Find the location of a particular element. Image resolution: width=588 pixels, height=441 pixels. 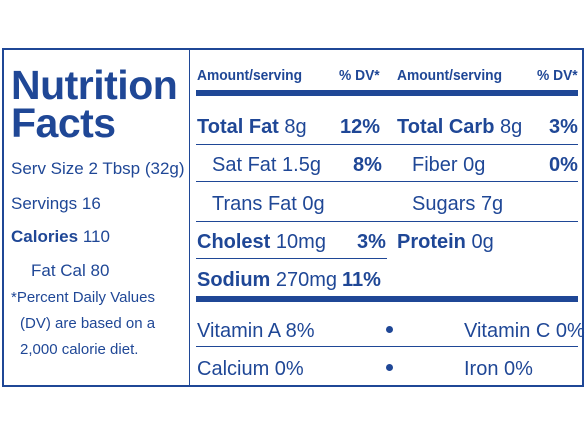

title-facts: Facts is located at coordinates (63, 123).